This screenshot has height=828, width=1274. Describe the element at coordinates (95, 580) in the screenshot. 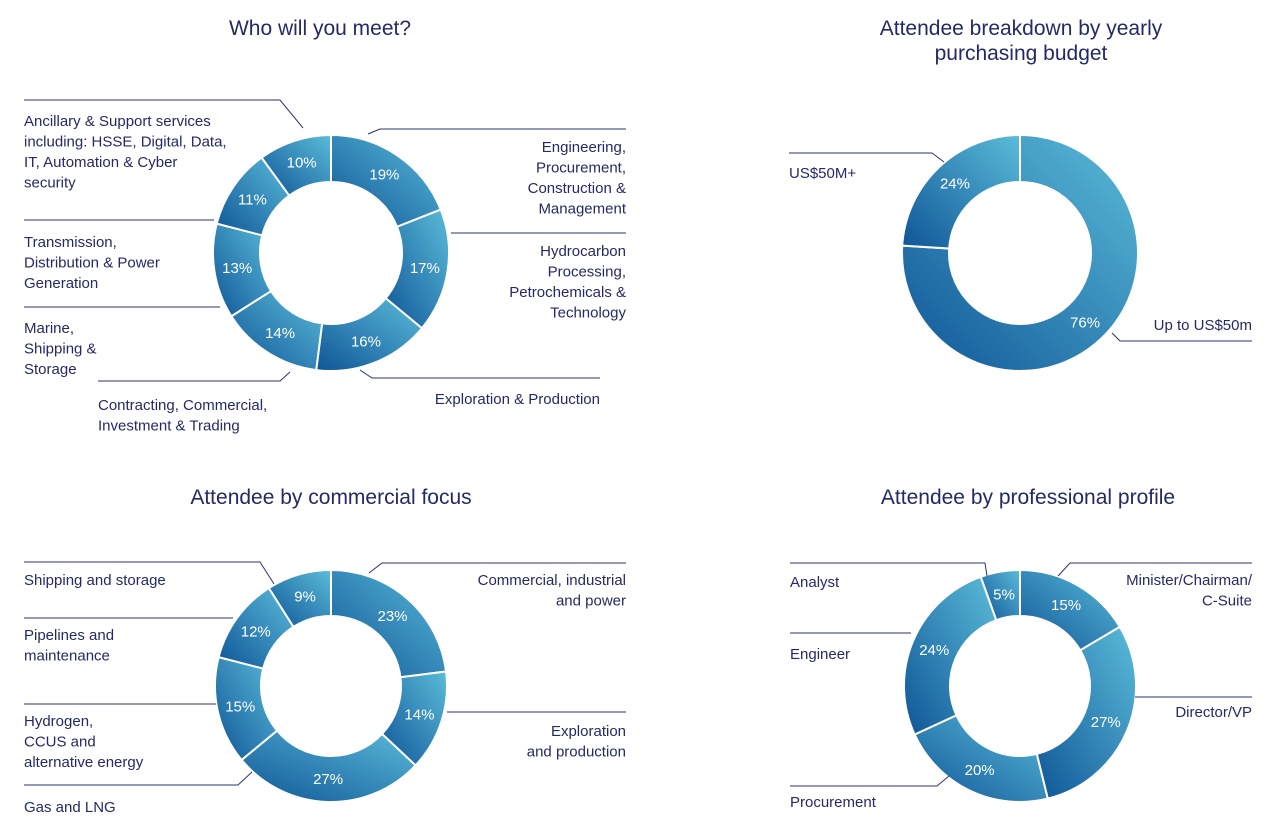

I see `category-label: Shipping and storage` at that location.